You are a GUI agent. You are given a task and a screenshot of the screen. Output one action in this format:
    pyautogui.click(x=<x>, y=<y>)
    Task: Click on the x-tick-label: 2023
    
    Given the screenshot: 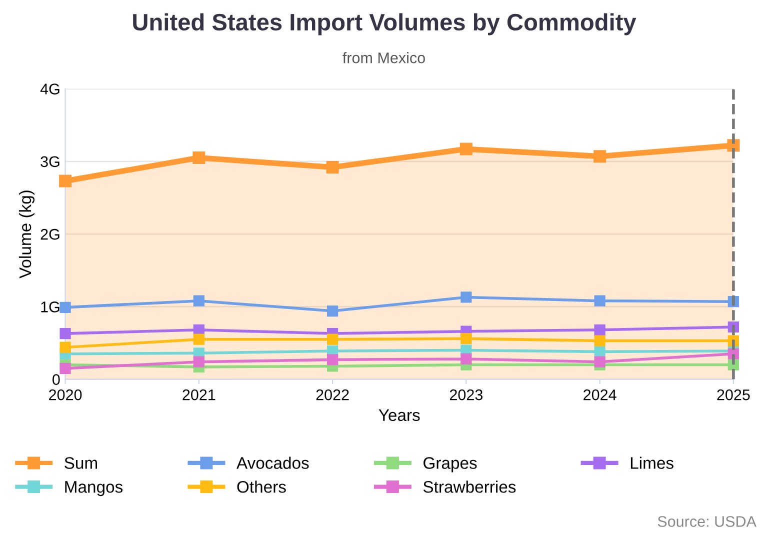 What is the action you would take?
    pyautogui.click(x=466, y=394)
    